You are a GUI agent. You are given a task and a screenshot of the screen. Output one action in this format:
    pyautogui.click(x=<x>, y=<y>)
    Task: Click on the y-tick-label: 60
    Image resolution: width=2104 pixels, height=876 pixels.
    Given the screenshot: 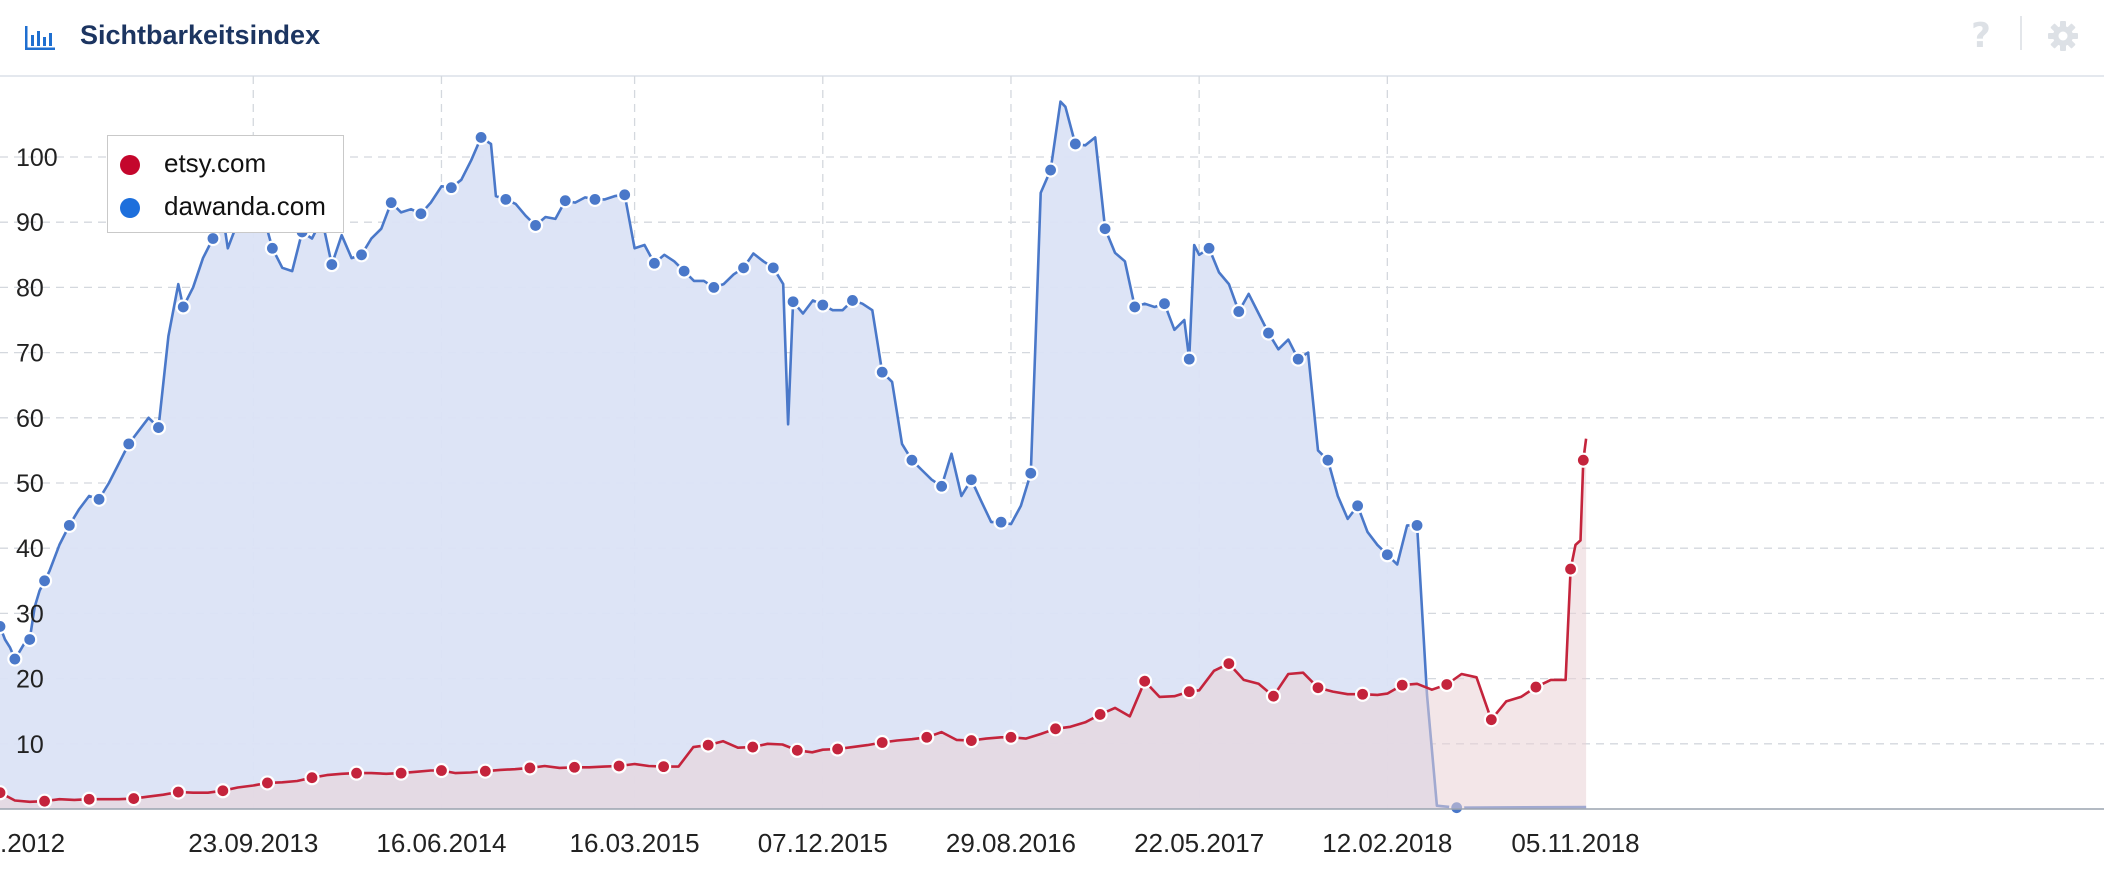 What is the action you would take?
    pyautogui.click(x=30, y=419)
    